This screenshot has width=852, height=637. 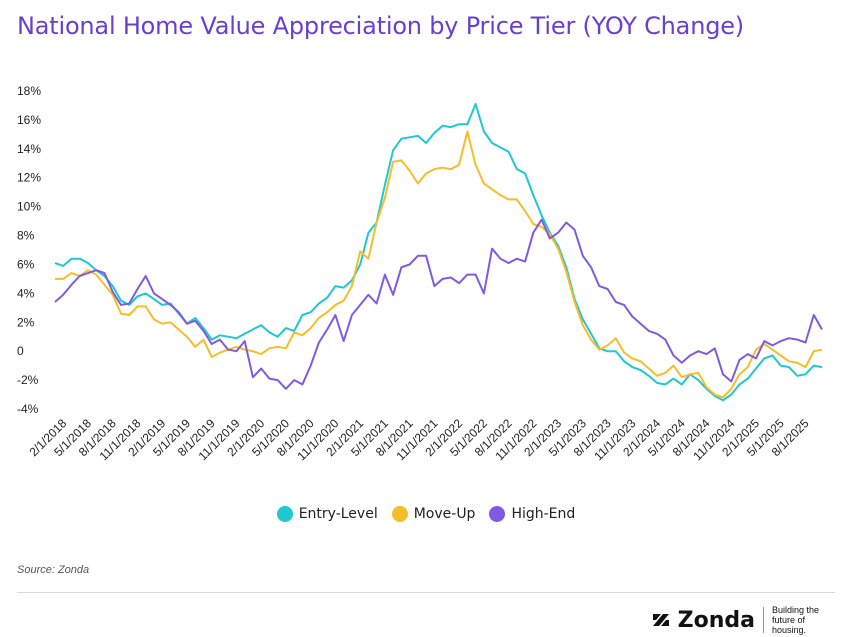 I want to click on legend-label: Entry-Level, so click(x=338, y=514).